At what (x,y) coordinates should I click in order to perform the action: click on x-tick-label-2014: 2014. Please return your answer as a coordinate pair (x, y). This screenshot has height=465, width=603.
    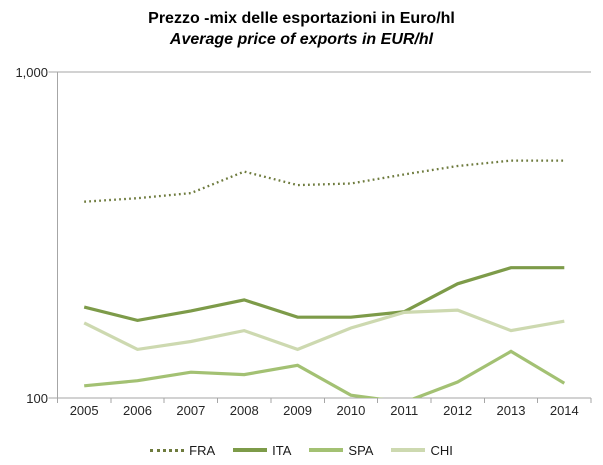
    Looking at the image, I should click on (564, 410).